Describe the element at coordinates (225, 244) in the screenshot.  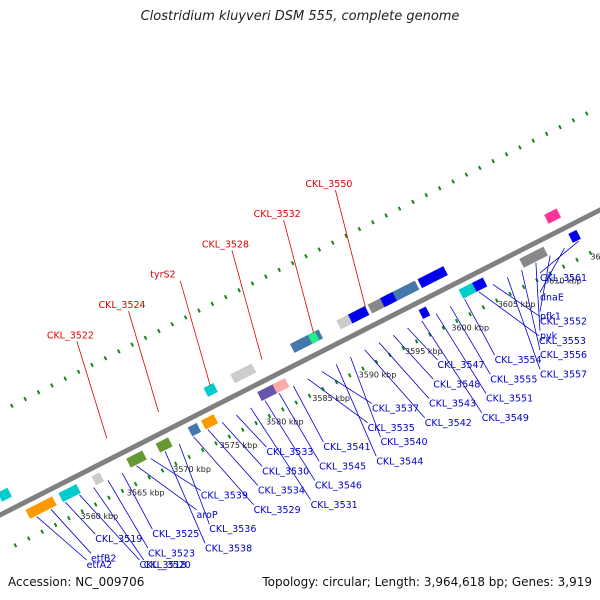
I see `gene-label: CKL_3528` at that location.